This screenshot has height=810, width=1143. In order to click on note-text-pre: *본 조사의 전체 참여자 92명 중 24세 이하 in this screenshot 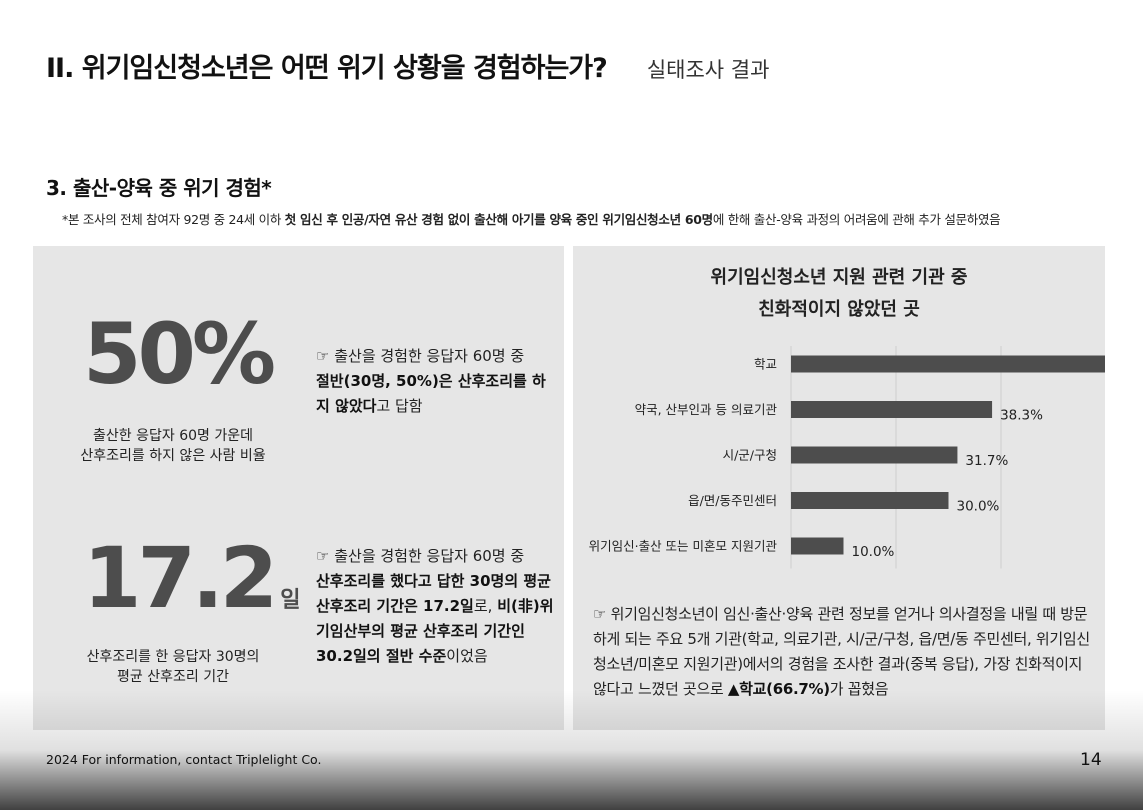, I will do `click(173, 219)`.